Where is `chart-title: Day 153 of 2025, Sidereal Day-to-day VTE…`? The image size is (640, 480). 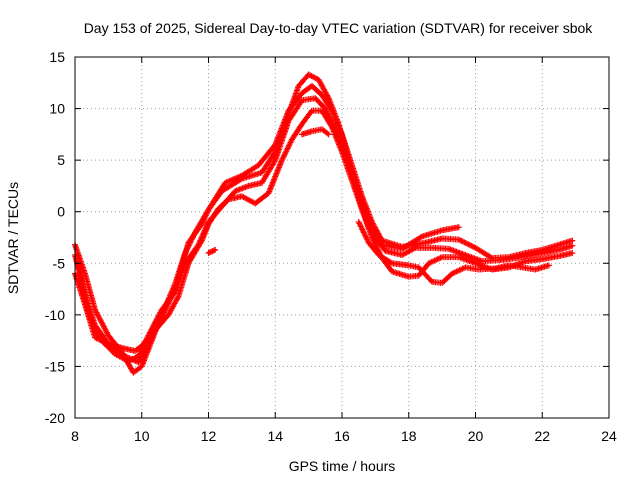 chart-title: Day 153 of 2025, Sidereal Day-to-day VTE… is located at coordinates (339, 28).